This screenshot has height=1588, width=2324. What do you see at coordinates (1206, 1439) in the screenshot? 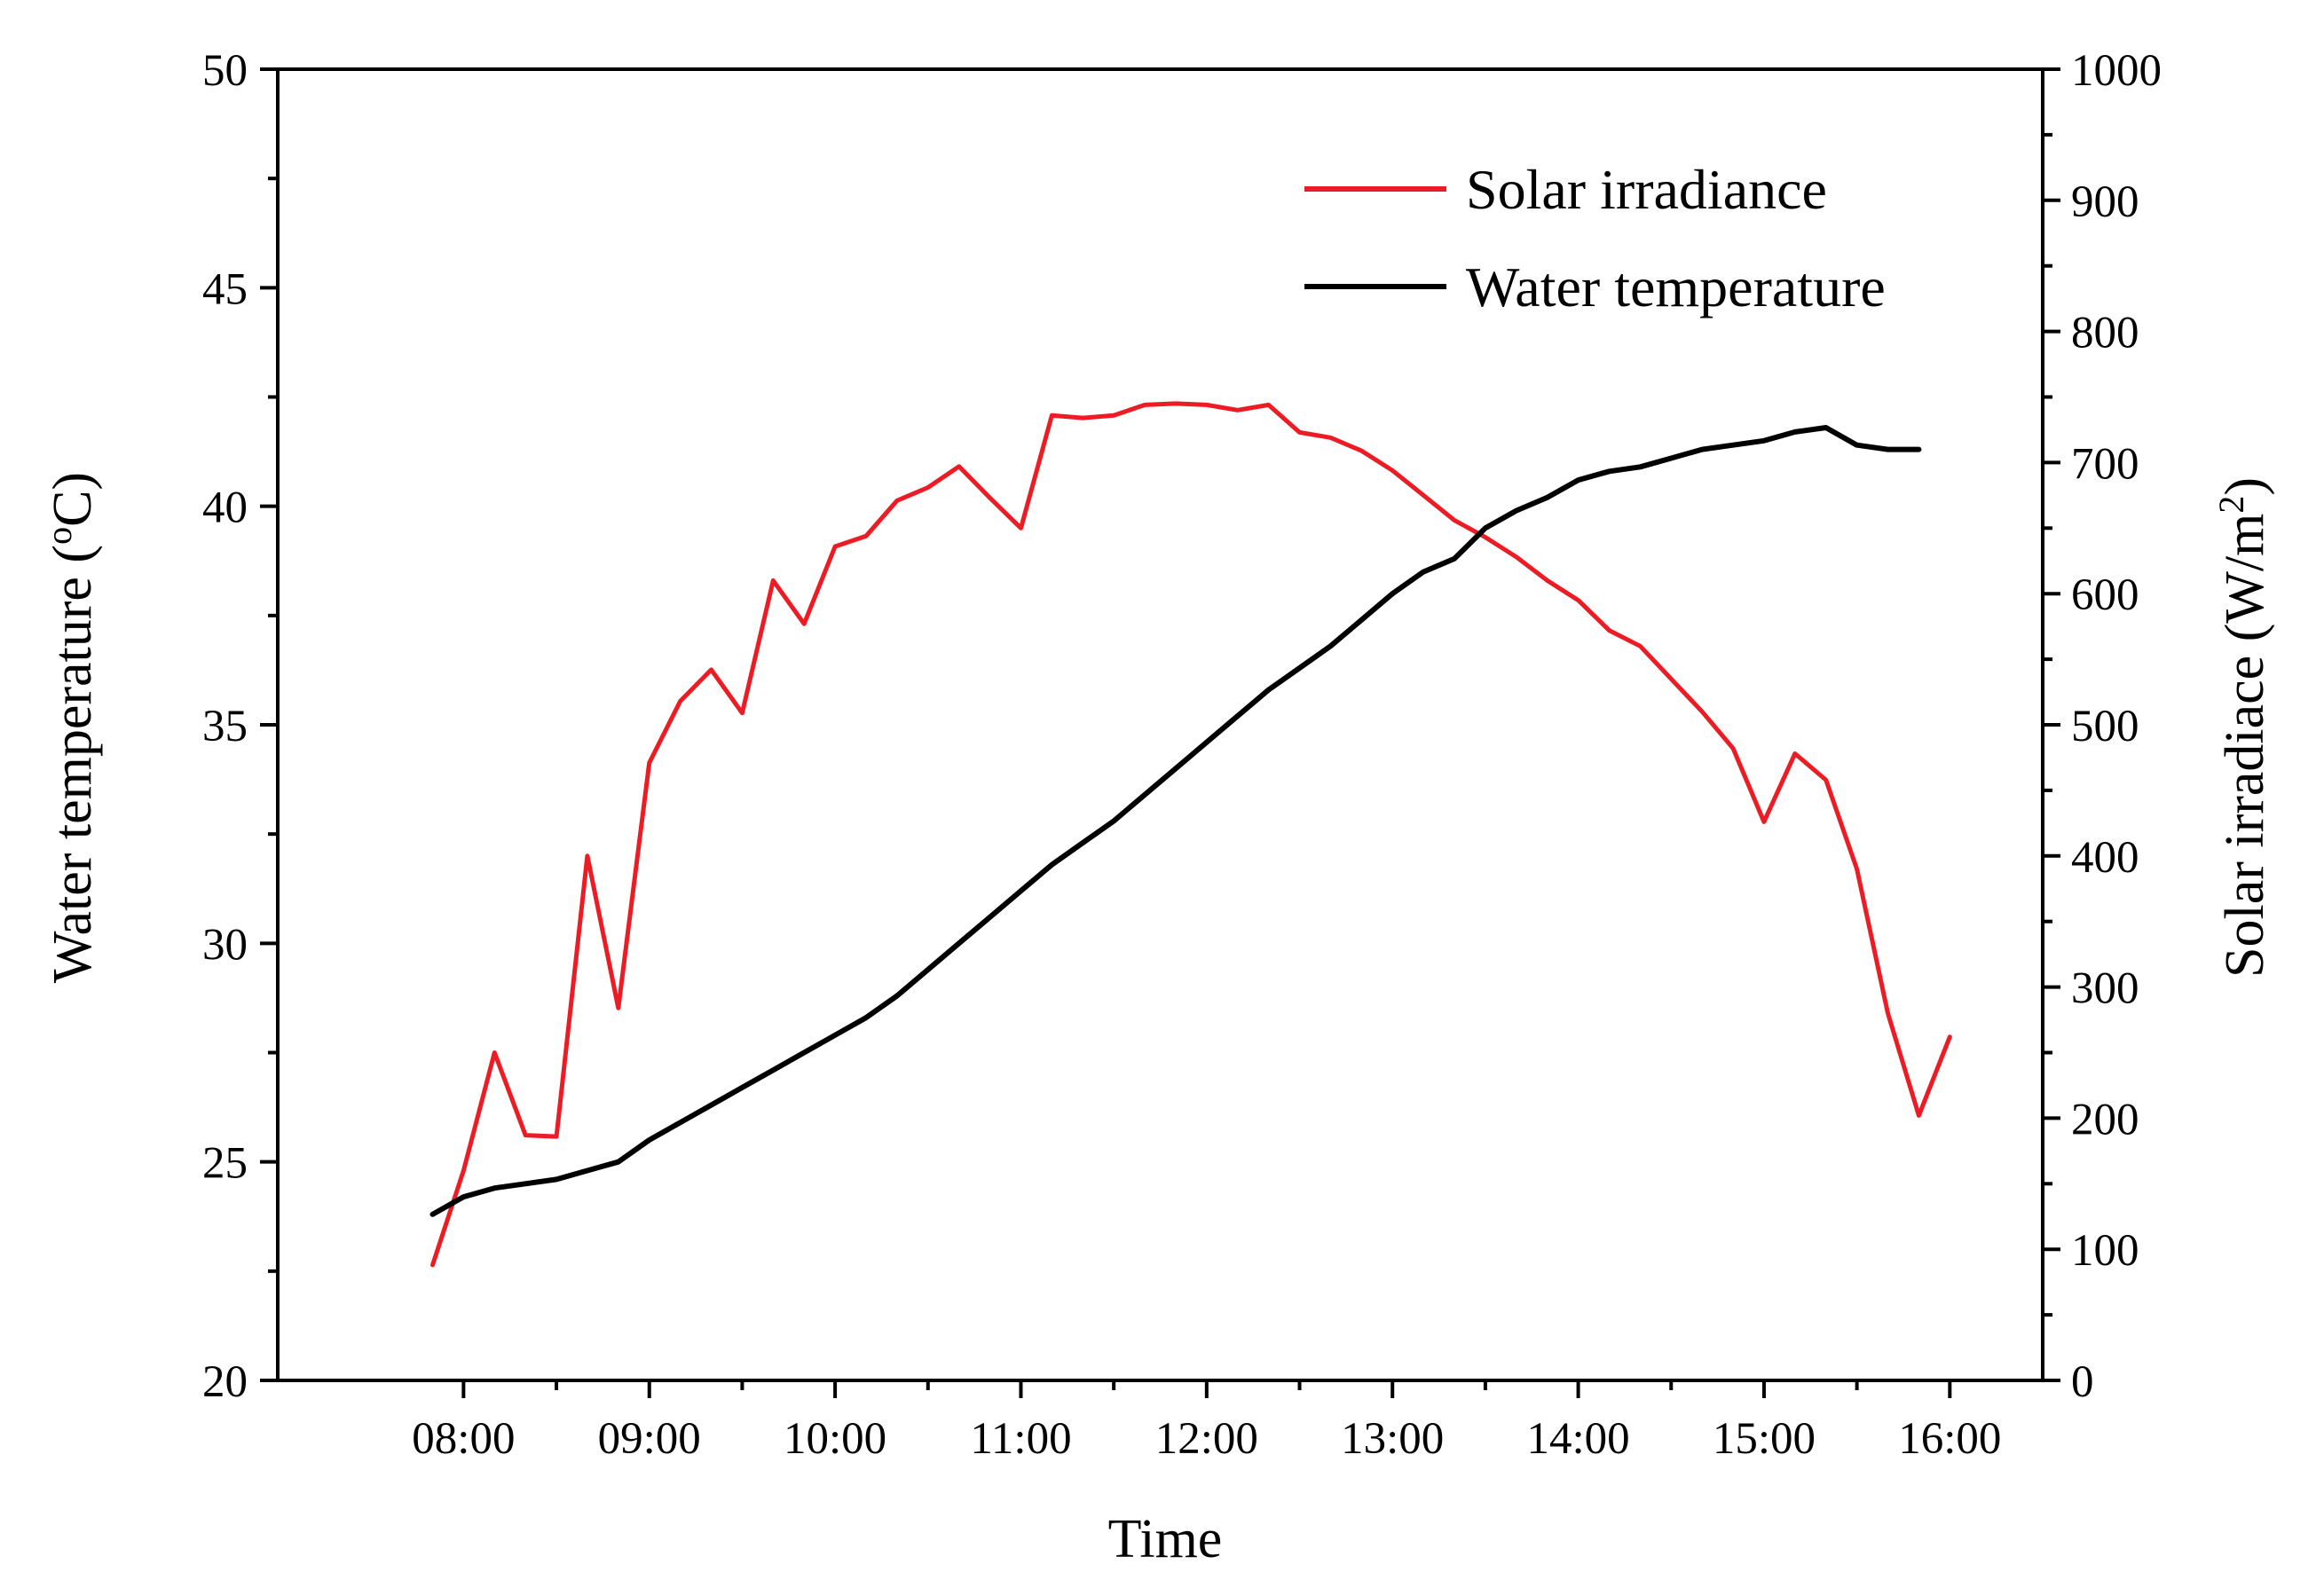
I see `x-tick-label: 12:00` at bounding box center [1206, 1439].